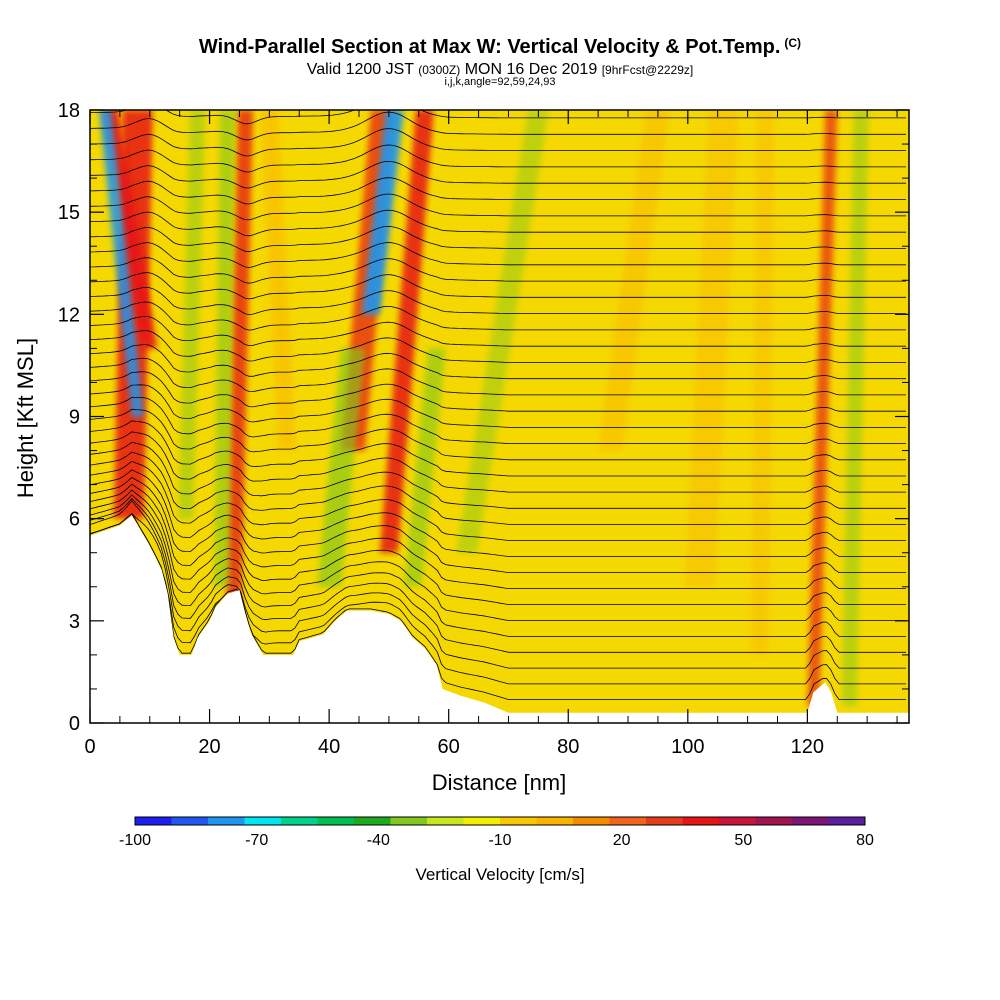 The height and width of the screenshot is (1000, 1000). Describe the element at coordinates (69, 111) in the screenshot. I see `y-tick-label-6: 18` at that location.